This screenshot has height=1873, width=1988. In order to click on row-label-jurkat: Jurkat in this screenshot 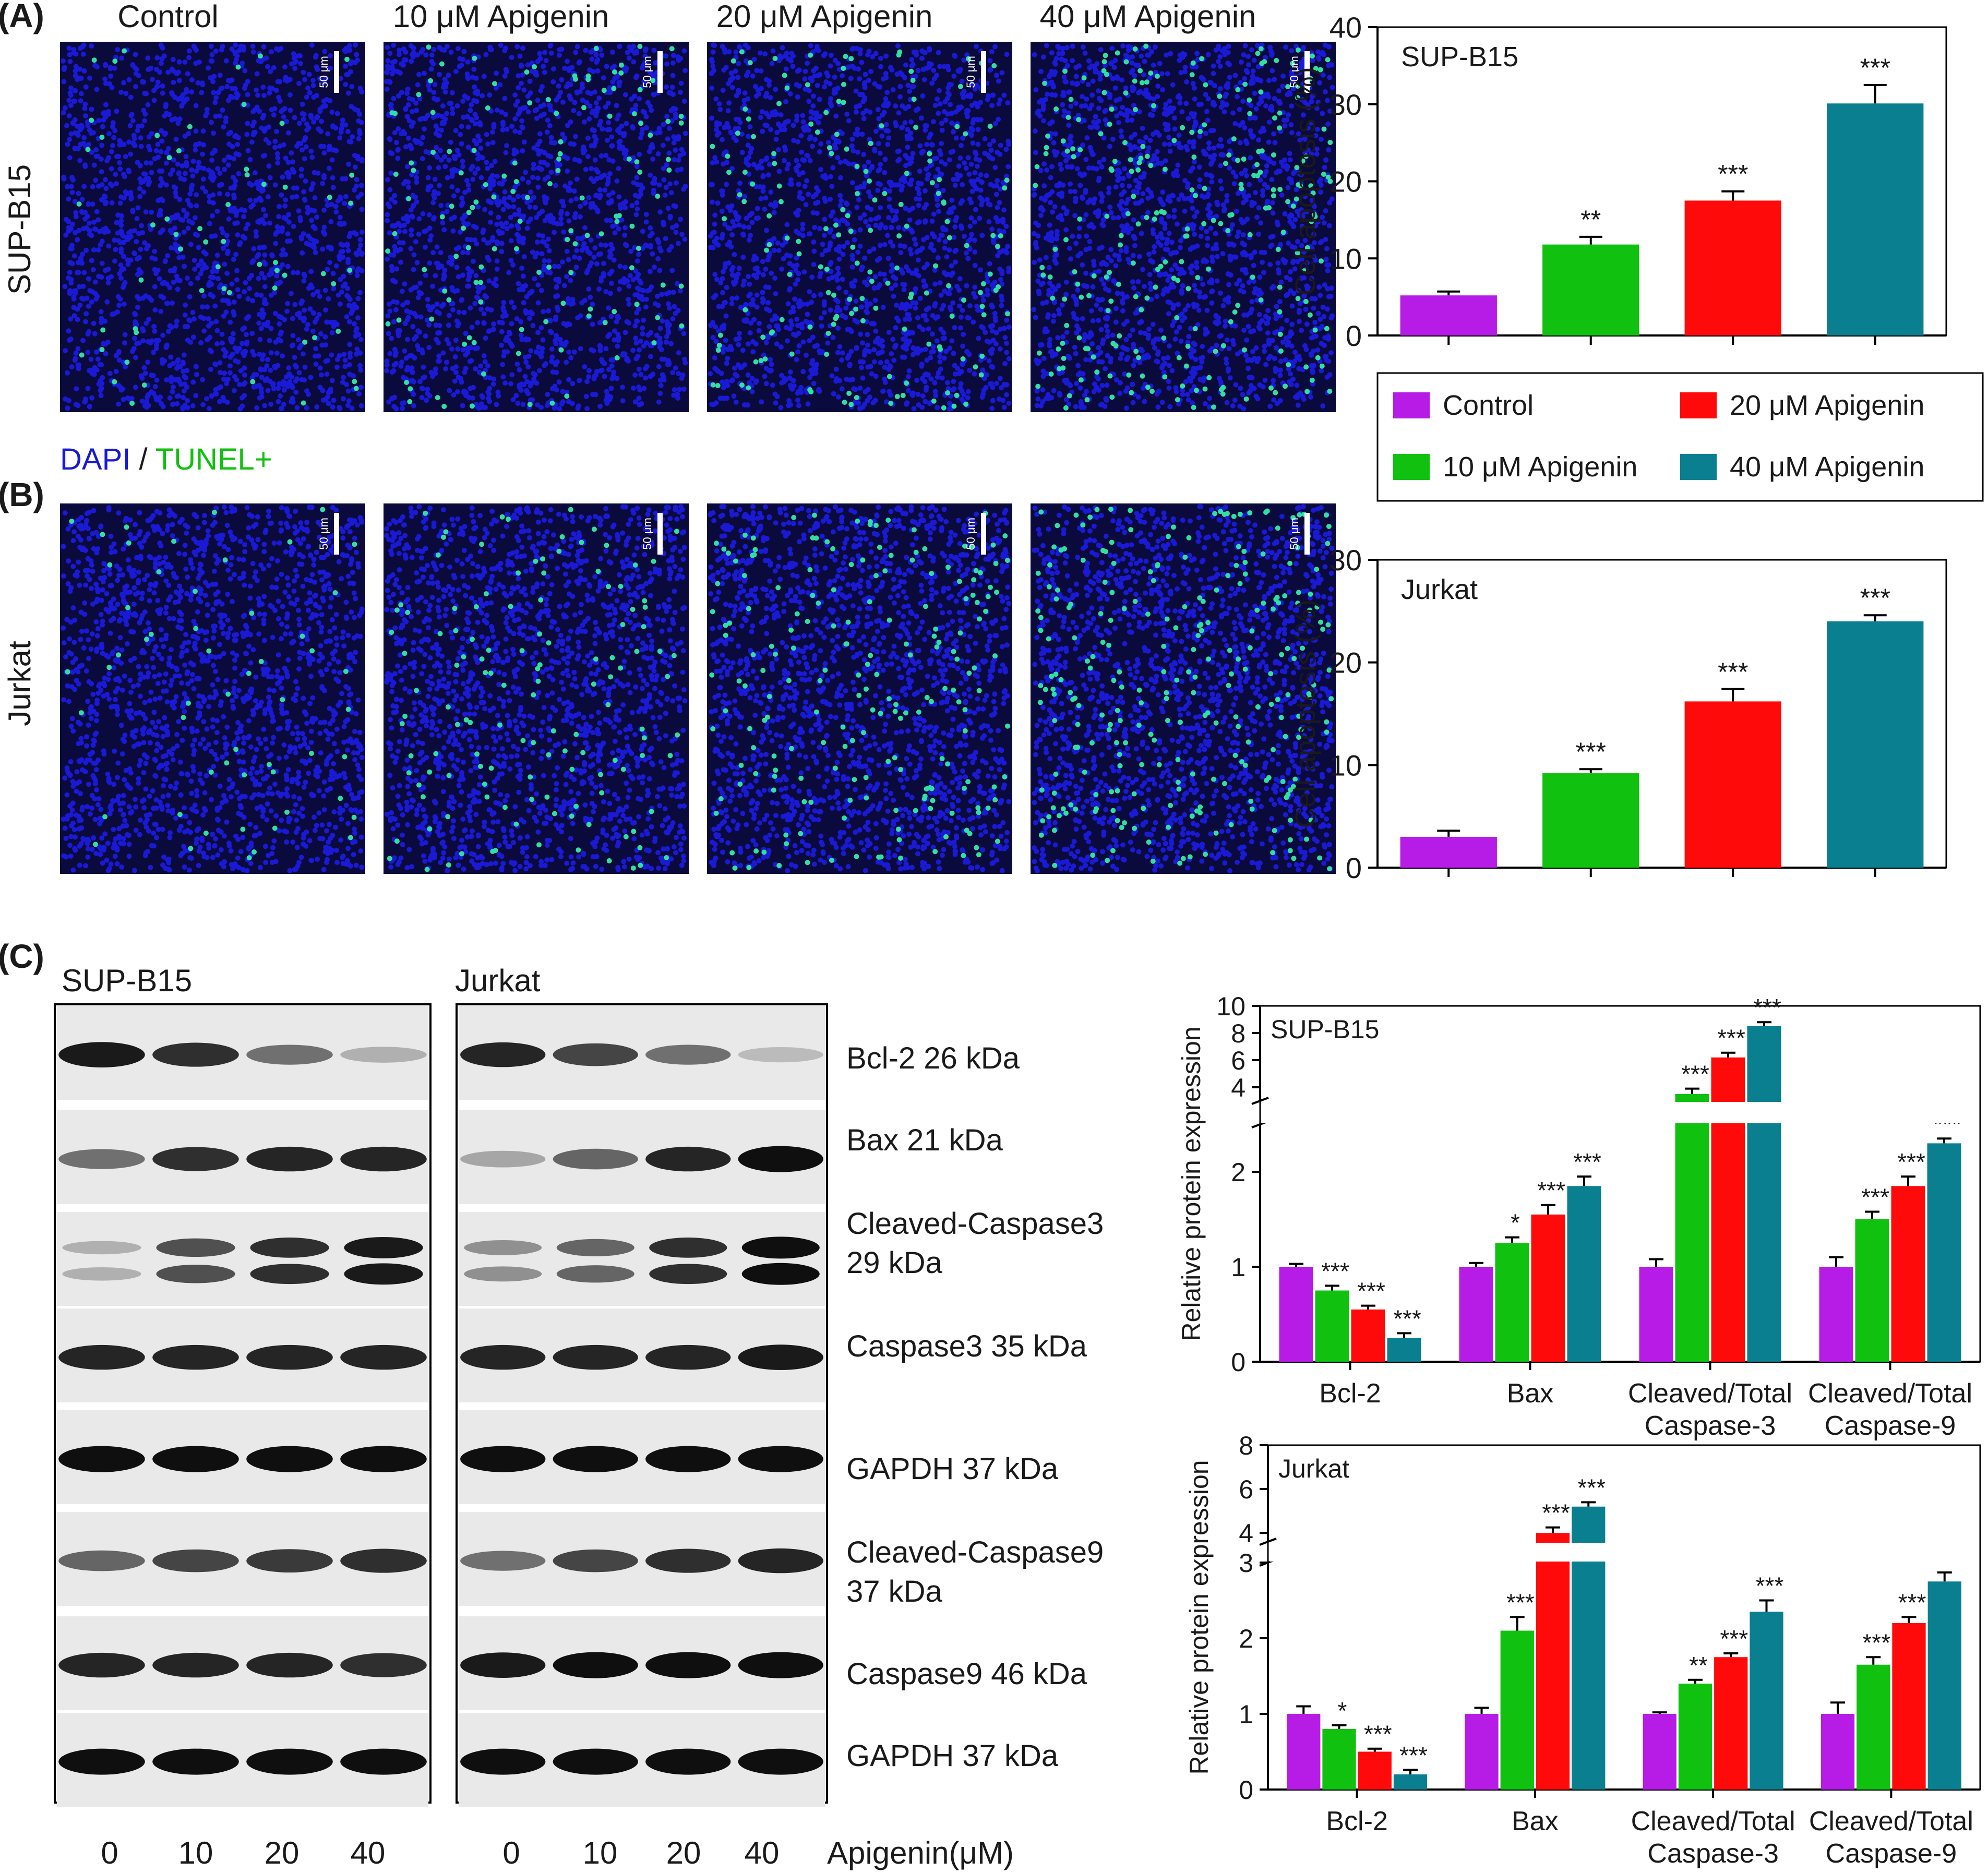, I will do `click(19, 683)`.